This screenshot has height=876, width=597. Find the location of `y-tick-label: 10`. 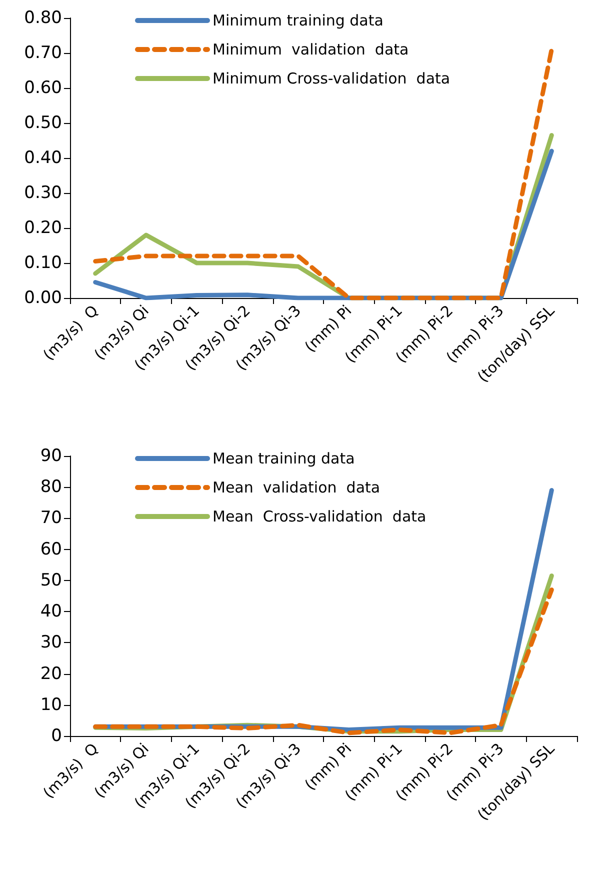

y-tick-label: 10 is located at coordinates (51, 704).